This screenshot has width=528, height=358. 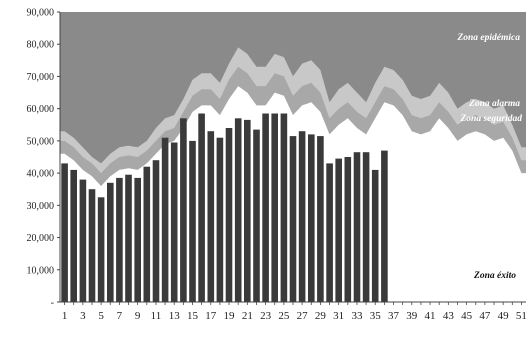 I want to click on zone-label-security: Zona seguridad, so click(x=491, y=119).